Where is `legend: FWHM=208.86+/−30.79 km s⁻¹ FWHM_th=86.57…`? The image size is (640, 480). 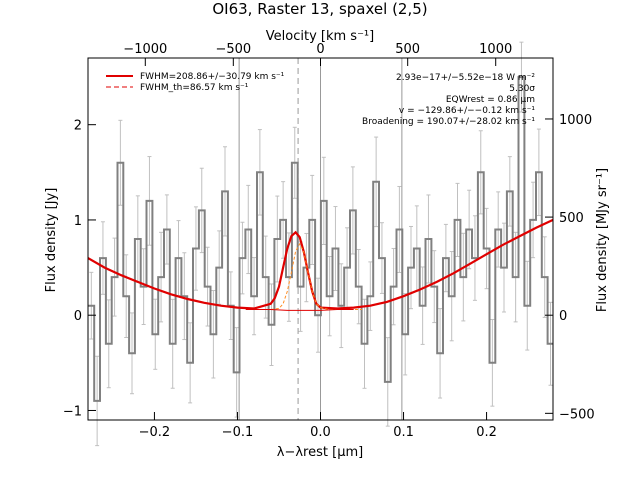 legend: FWHM=208.86+/−30.79 km s⁻¹ FWHM_th=86.57… is located at coordinates (195, 82).